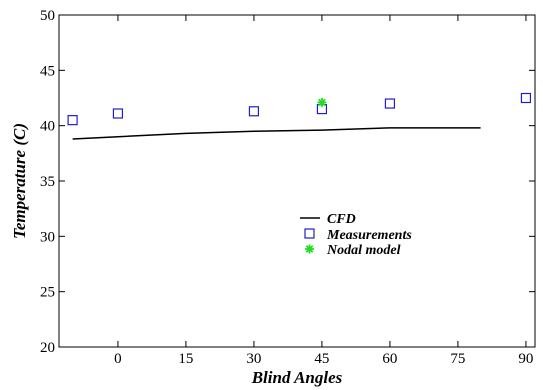 This screenshot has width=543, height=390. What do you see at coordinates (369, 235) in the screenshot?
I see `legend-label-measurements: Measurements` at bounding box center [369, 235].